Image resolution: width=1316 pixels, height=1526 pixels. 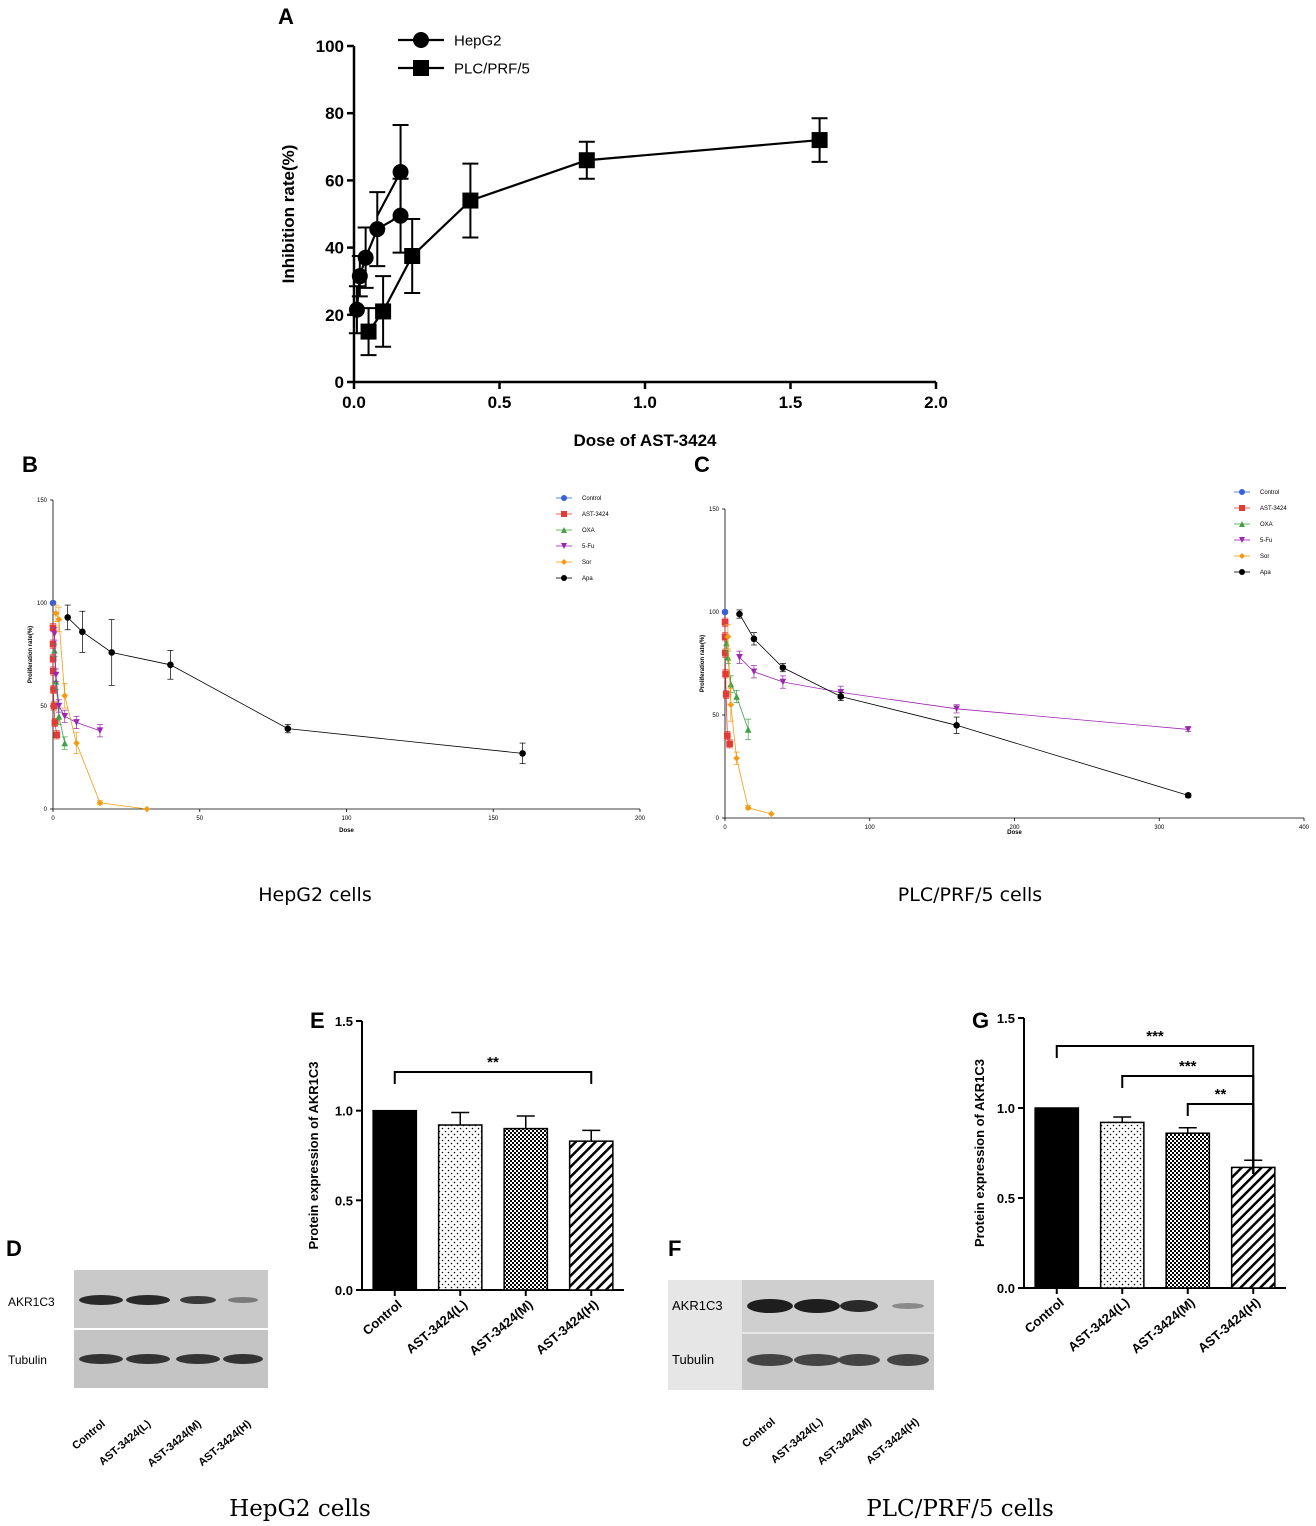 What do you see at coordinates (1006, 1018) in the screenshot?
I see `y-tick-label: 1.5` at bounding box center [1006, 1018].